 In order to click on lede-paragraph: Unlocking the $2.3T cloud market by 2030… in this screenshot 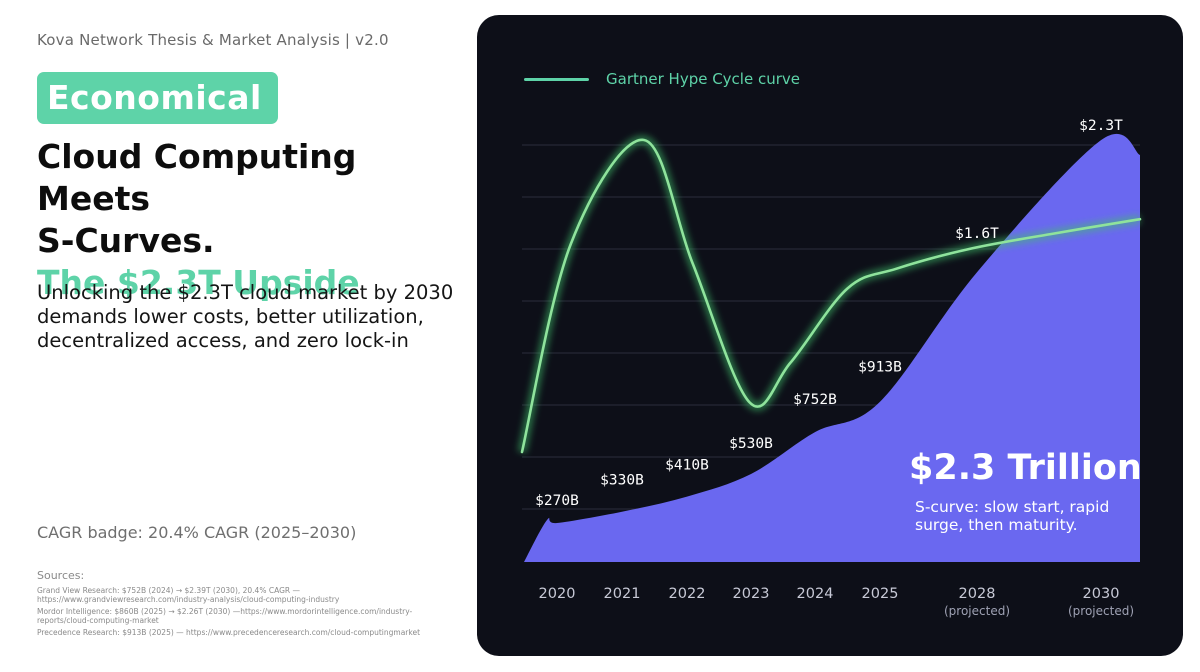, I will do `click(245, 316)`.